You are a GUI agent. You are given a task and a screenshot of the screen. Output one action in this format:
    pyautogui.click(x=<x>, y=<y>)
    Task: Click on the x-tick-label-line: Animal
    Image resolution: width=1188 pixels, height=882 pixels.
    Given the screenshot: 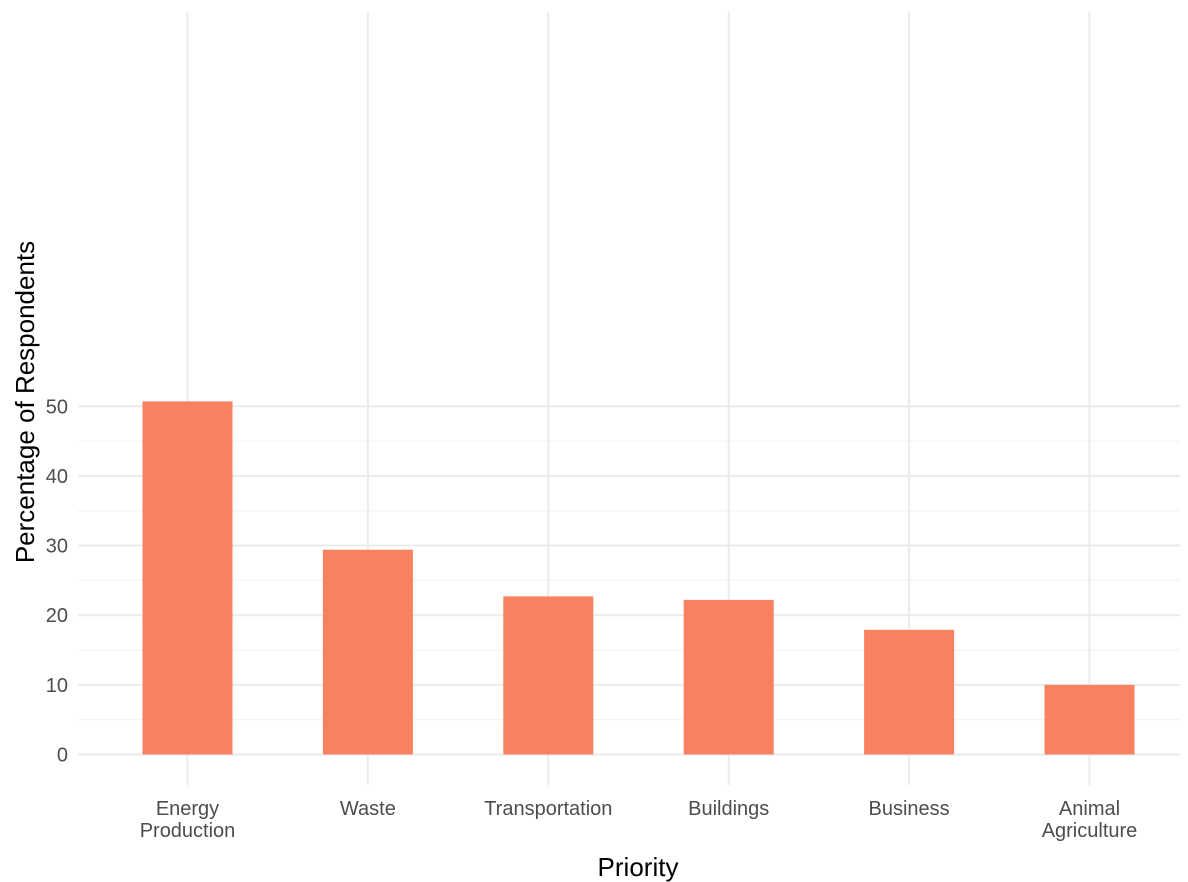 What is the action you would take?
    pyautogui.click(x=1089, y=809)
    